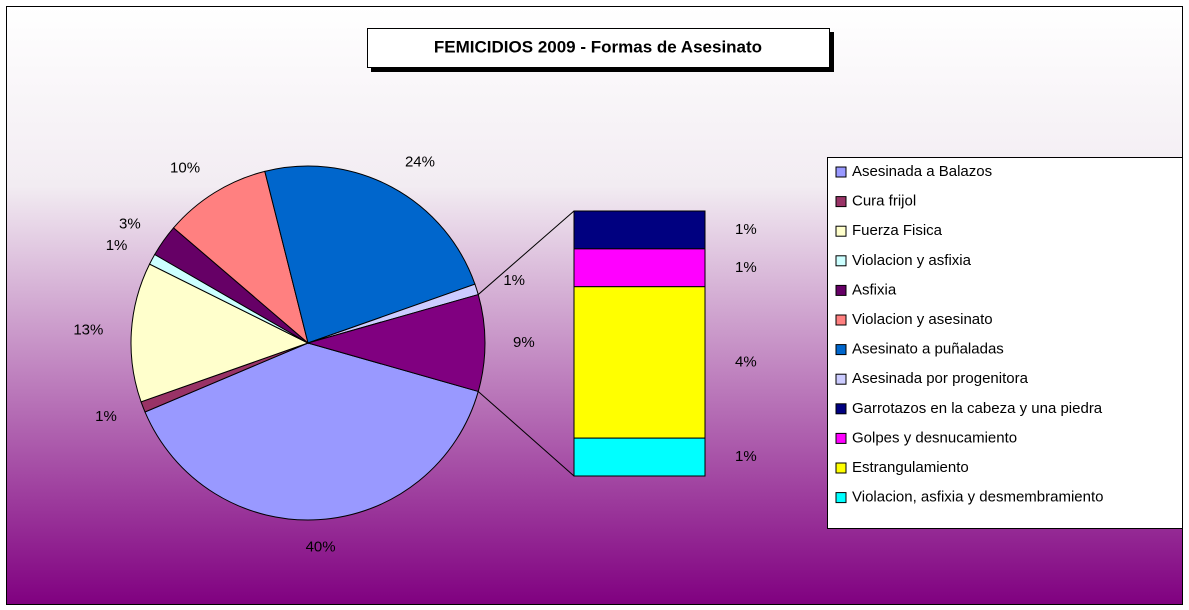  I want to click on data-label: 4%, so click(746, 361).